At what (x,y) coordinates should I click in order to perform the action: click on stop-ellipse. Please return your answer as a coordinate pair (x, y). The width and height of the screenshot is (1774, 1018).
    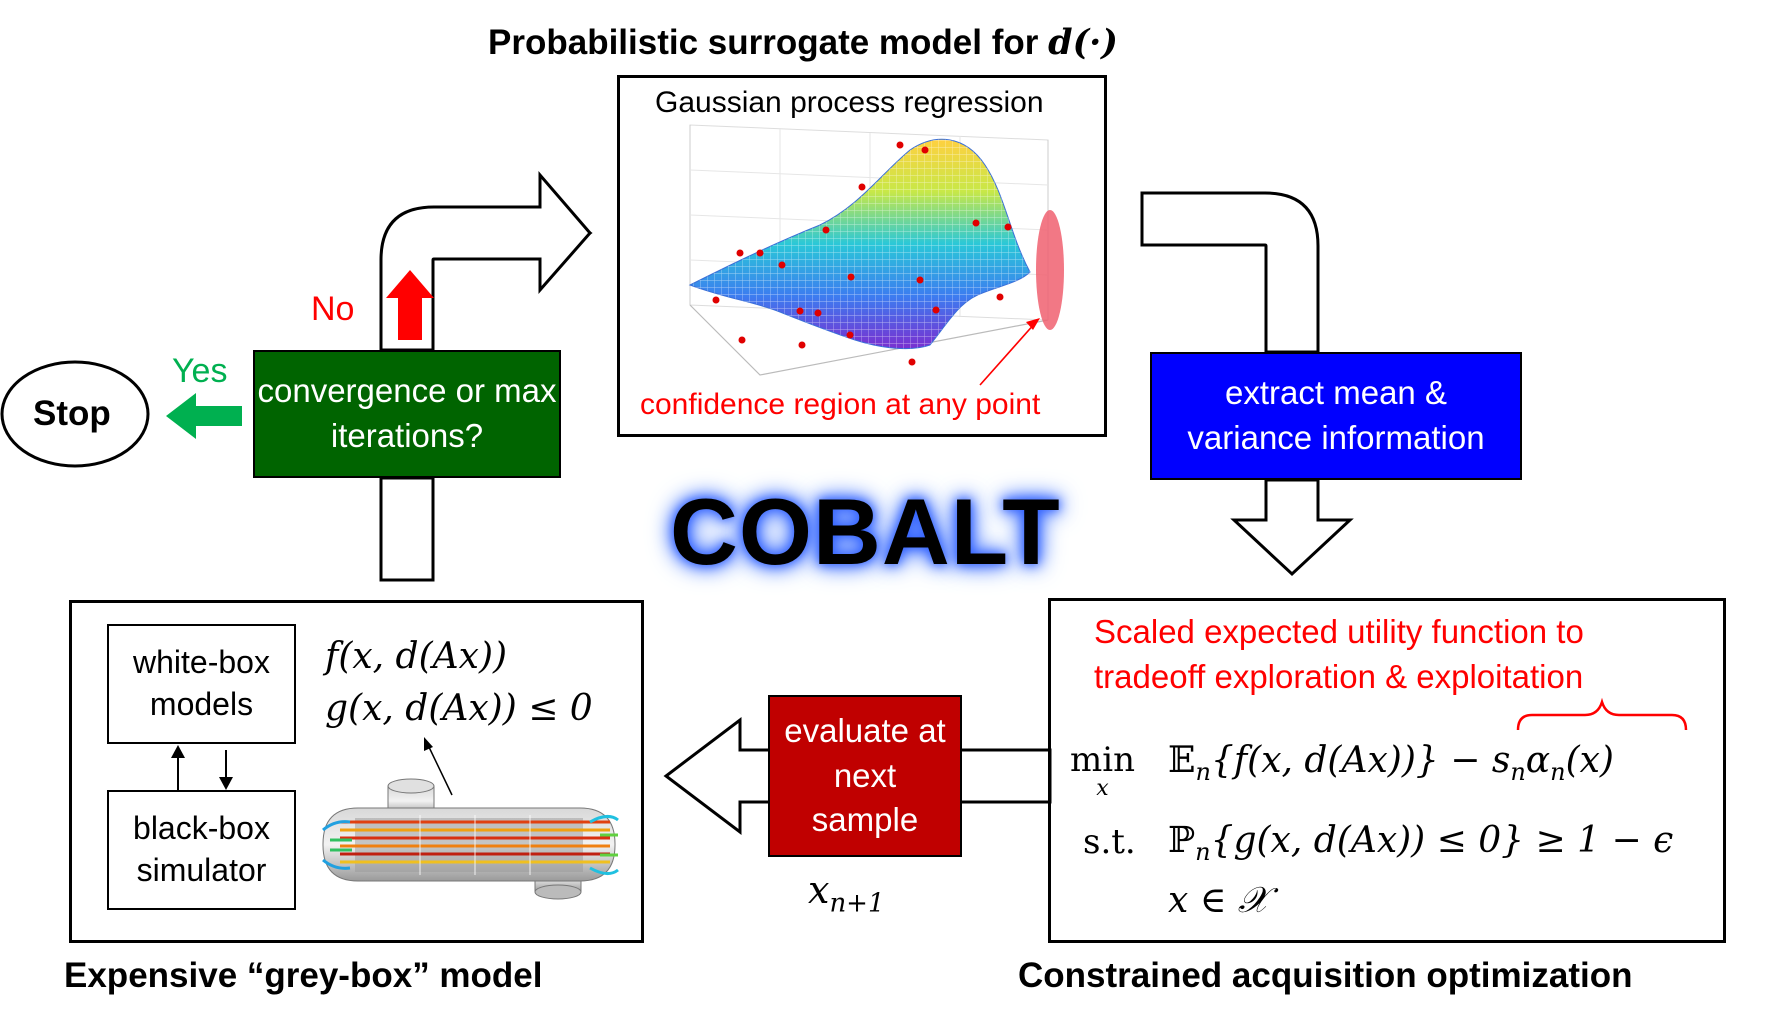
    Looking at the image, I should click on (75, 414).